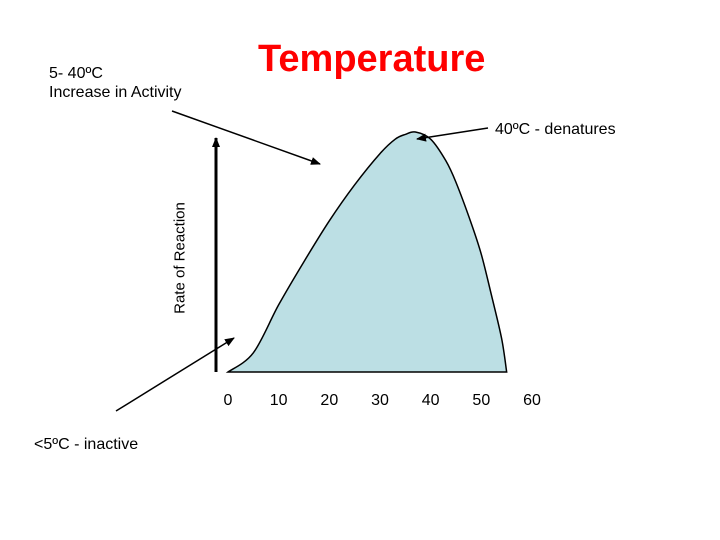 The width and height of the screenshot is (720, 540). I want to click on chart-title: Temperature, so click(372, 59).